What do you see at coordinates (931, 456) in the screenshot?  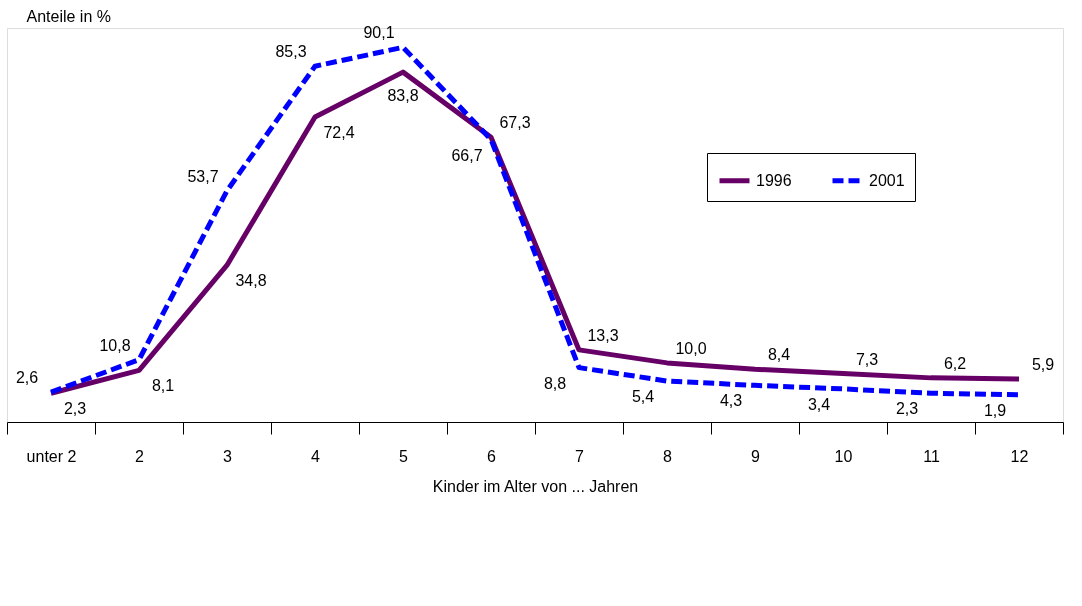 I see `x-tick-label: 11` at bounding box center [931, 456].